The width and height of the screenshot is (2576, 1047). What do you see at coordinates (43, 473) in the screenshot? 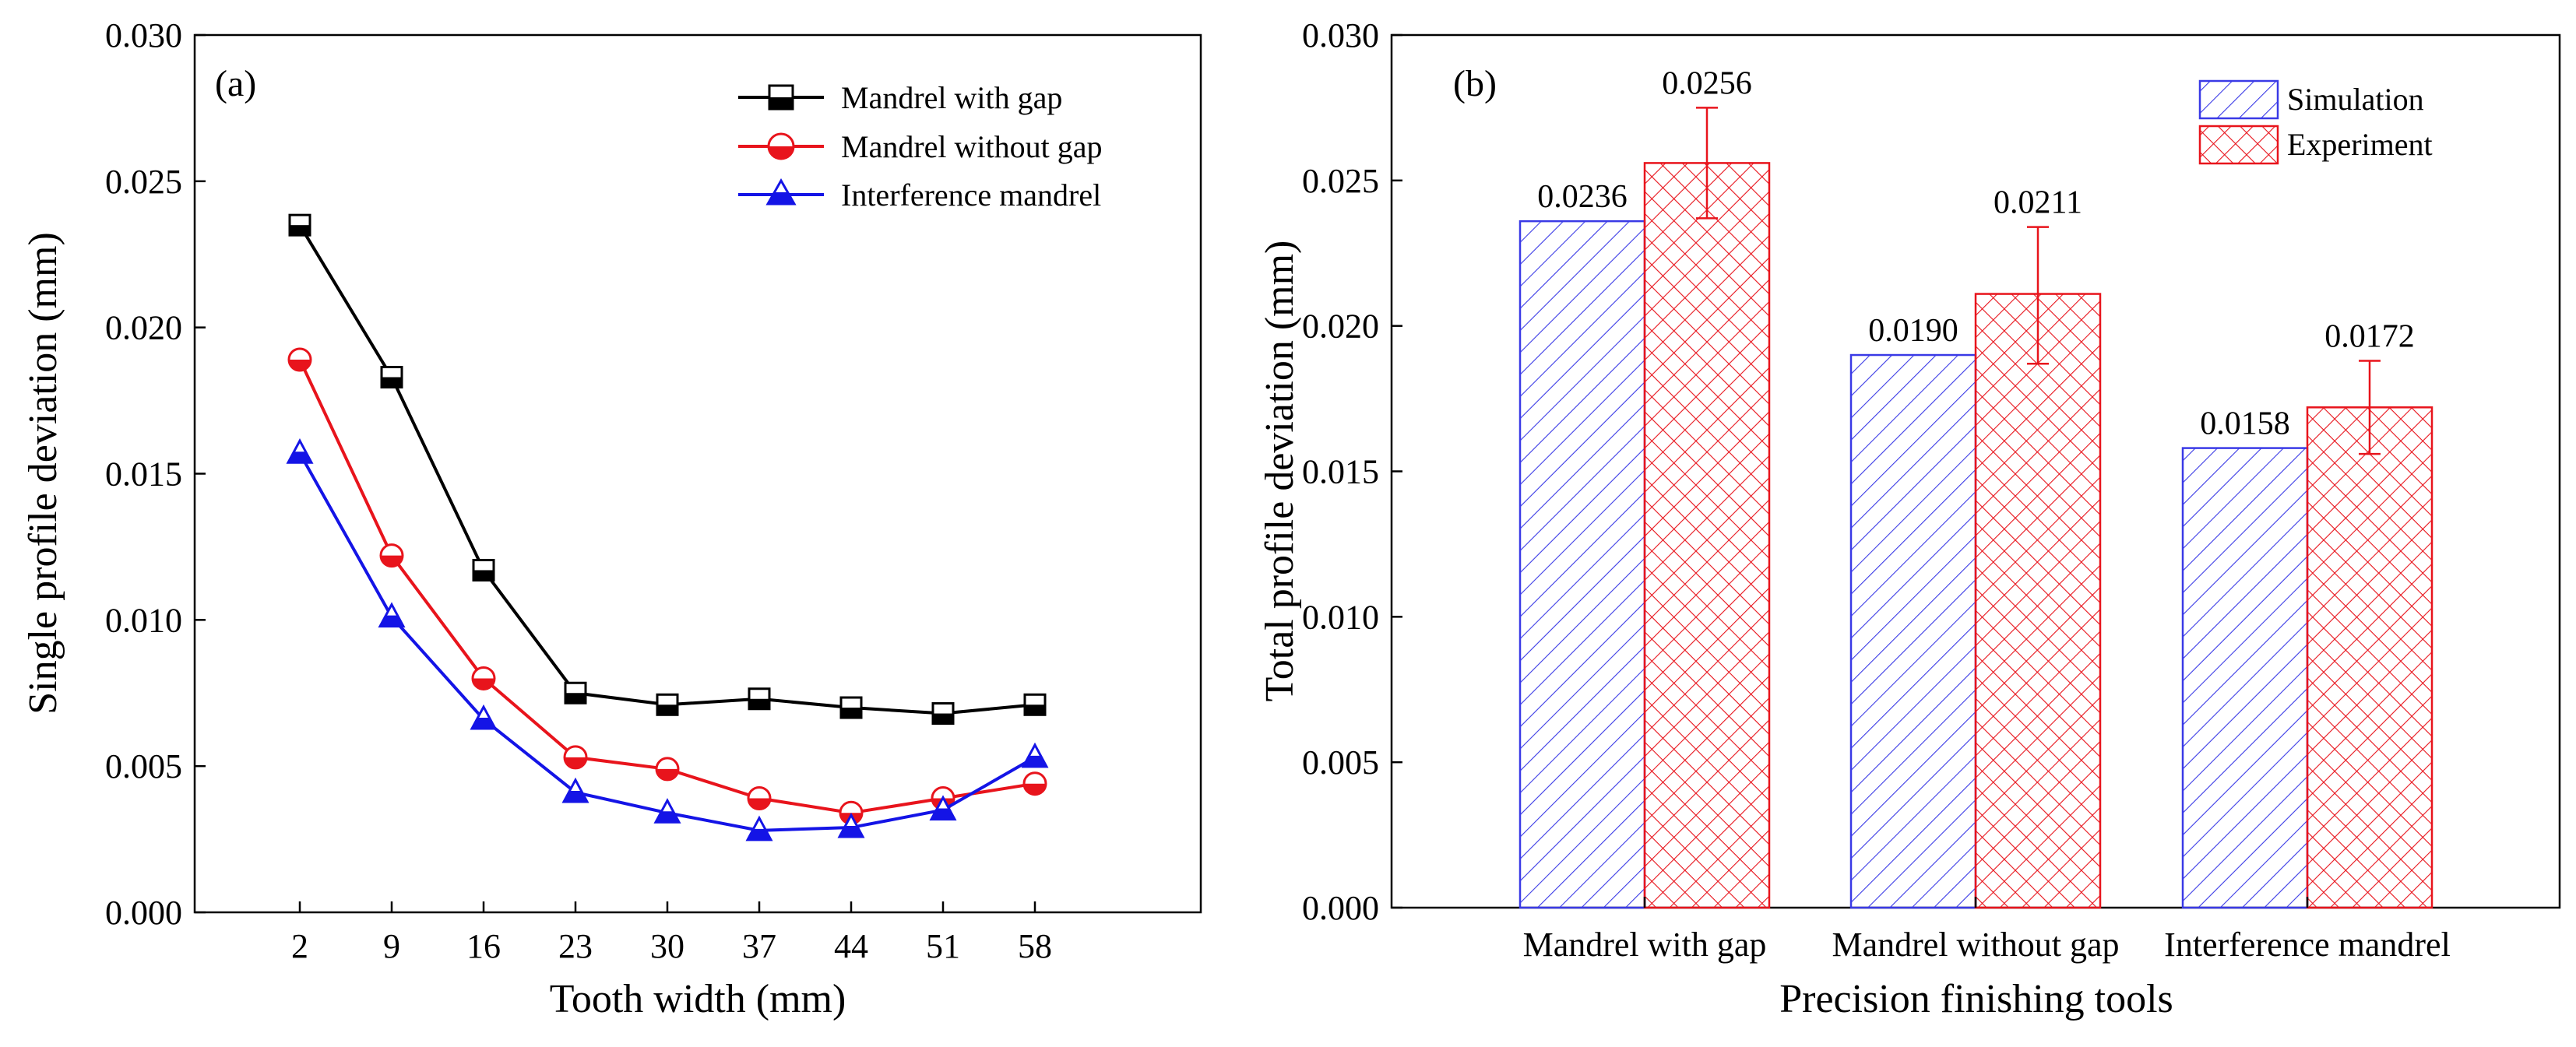
I see `panel-a-y-axis-title: Single profile deviation (mm)` at bounding box center [43, 473].